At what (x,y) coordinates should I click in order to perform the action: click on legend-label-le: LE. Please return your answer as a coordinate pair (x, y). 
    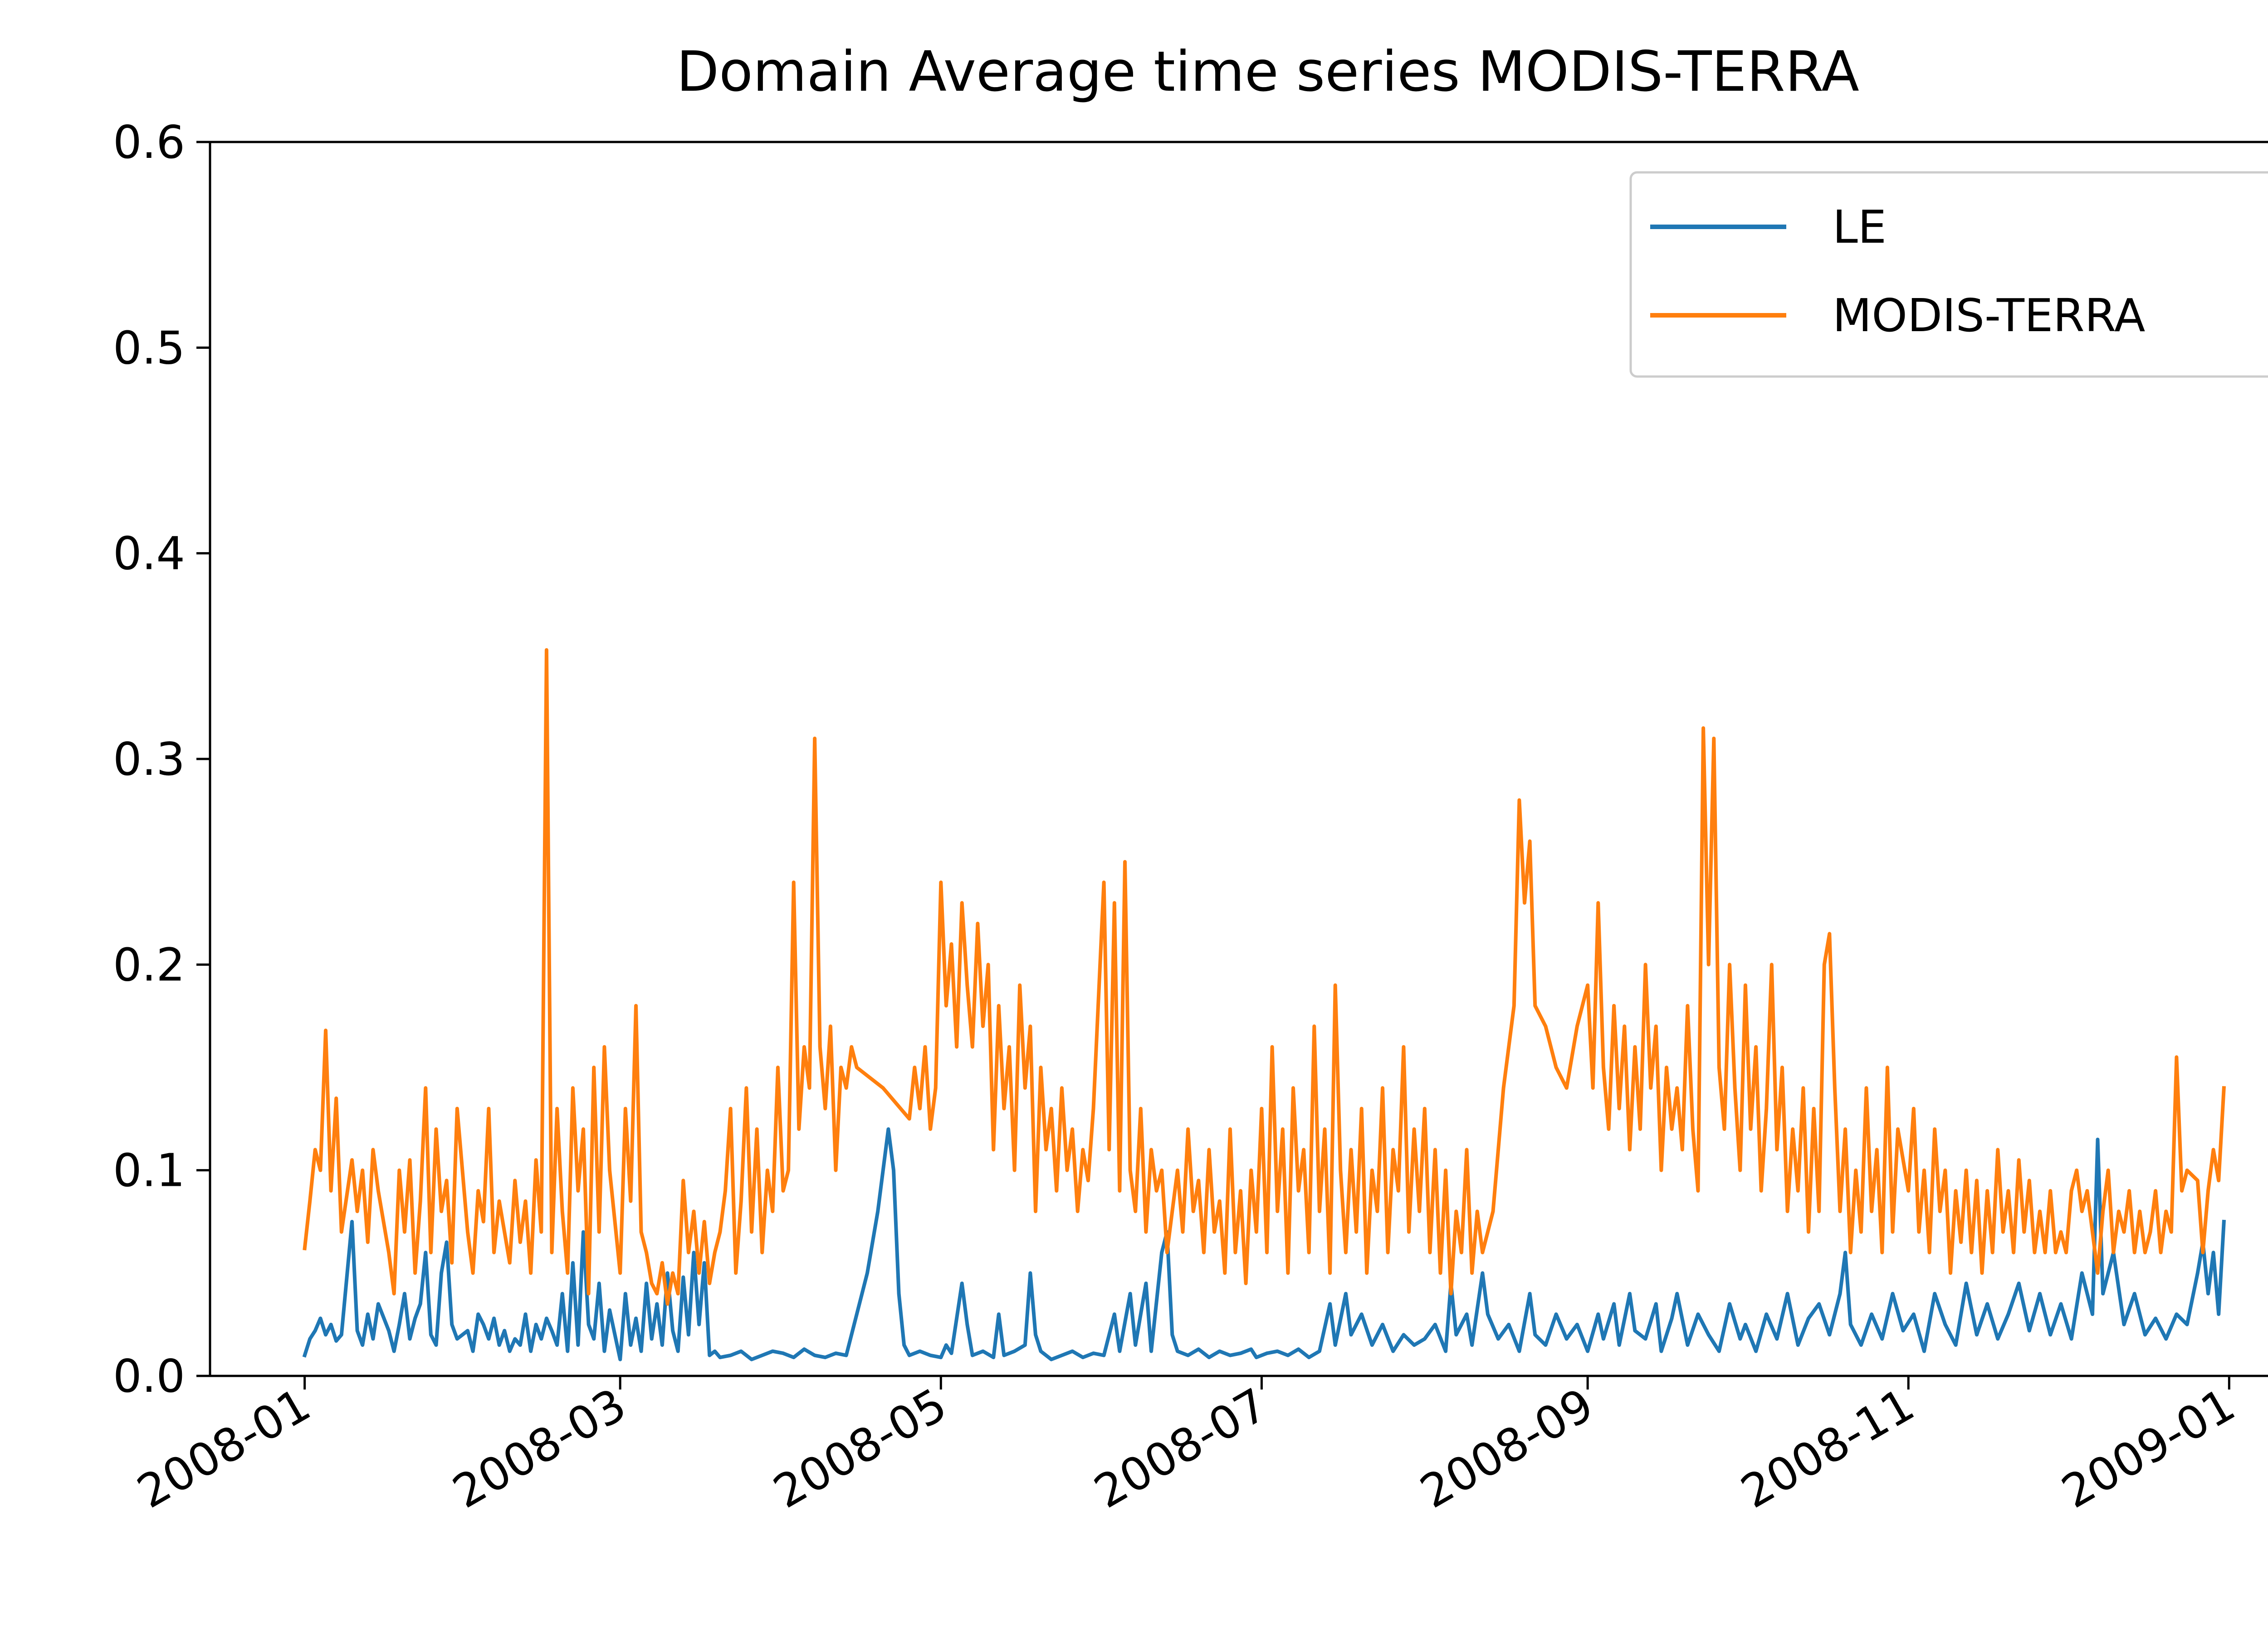
    Looking at the image, I should click on (1860, 227).